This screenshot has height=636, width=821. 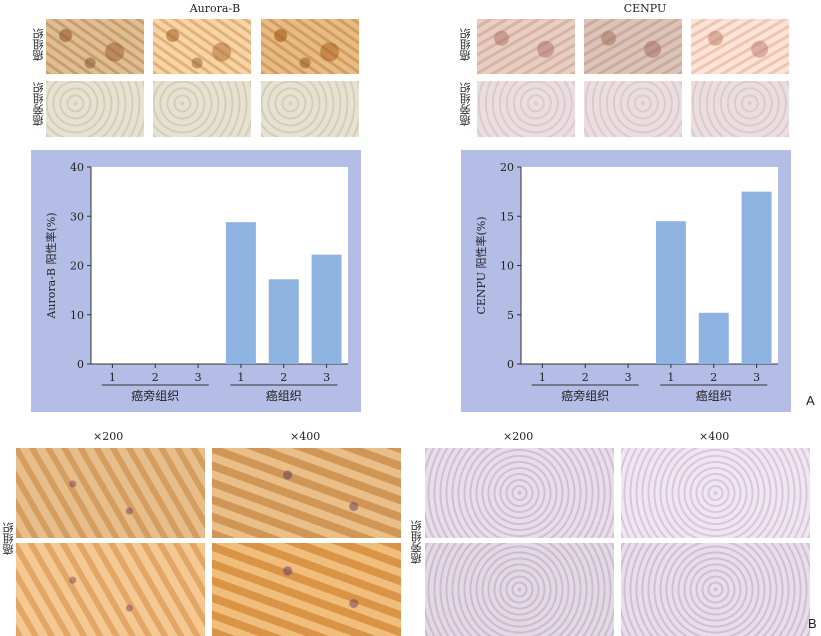 I want to click on y-axis-label: Aurora-B 阳性率(%), so click(x=51, y=265).